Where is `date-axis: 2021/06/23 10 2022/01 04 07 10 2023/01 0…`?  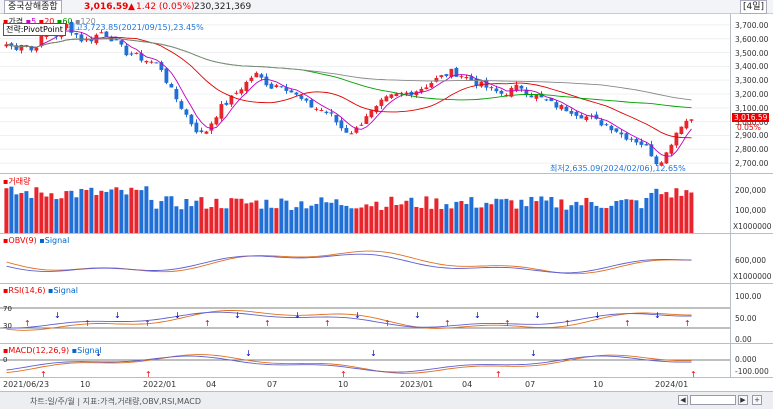 date-axis: 2021/06/23 10 2022/01 04 07 10 2023/01 0… is located at coordinates (386, 385).